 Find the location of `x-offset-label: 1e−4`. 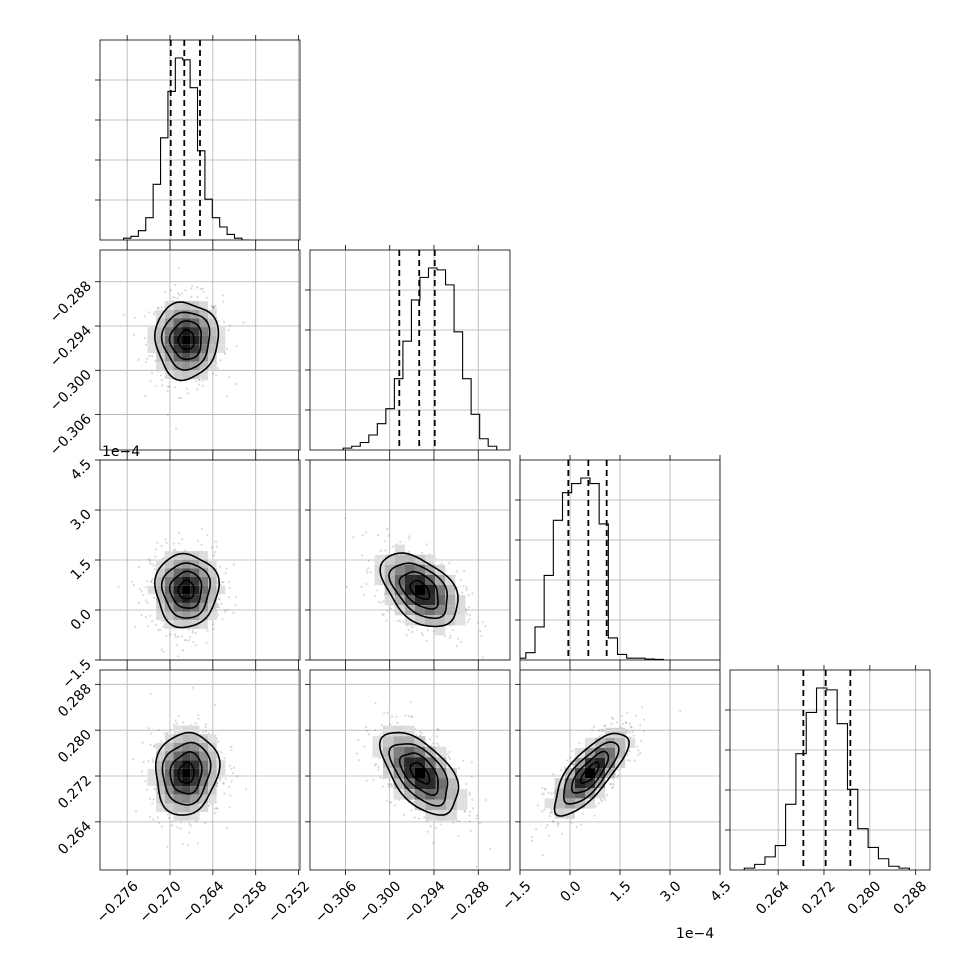

x-offset-label: 1e−4 is located at coordinates (695, 934).